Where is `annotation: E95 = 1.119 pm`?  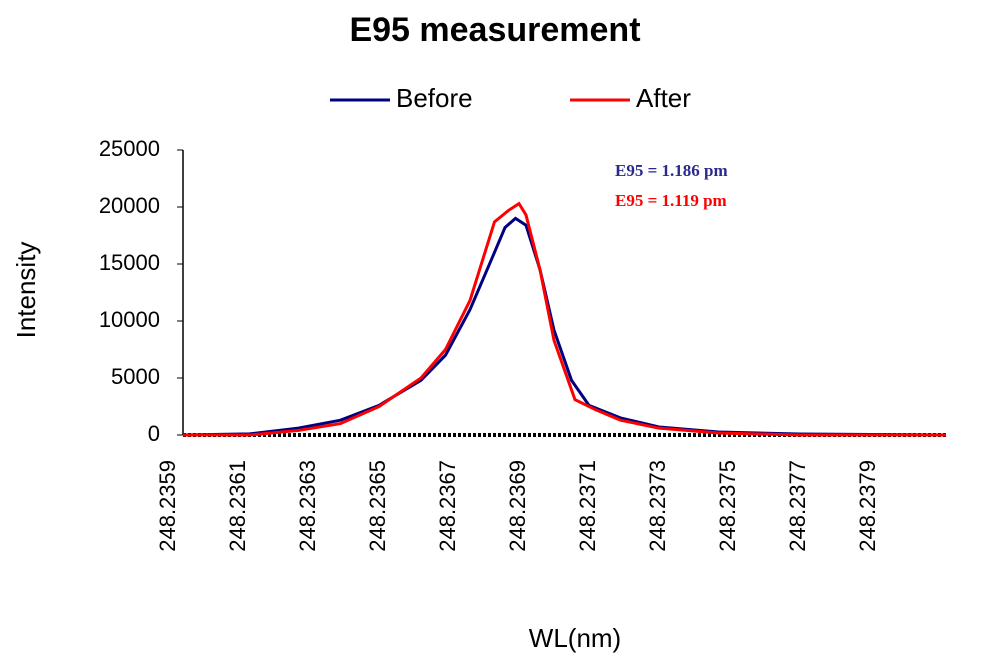 annotation: E95 = 1.119 pm is located at coordinates (671, 200).